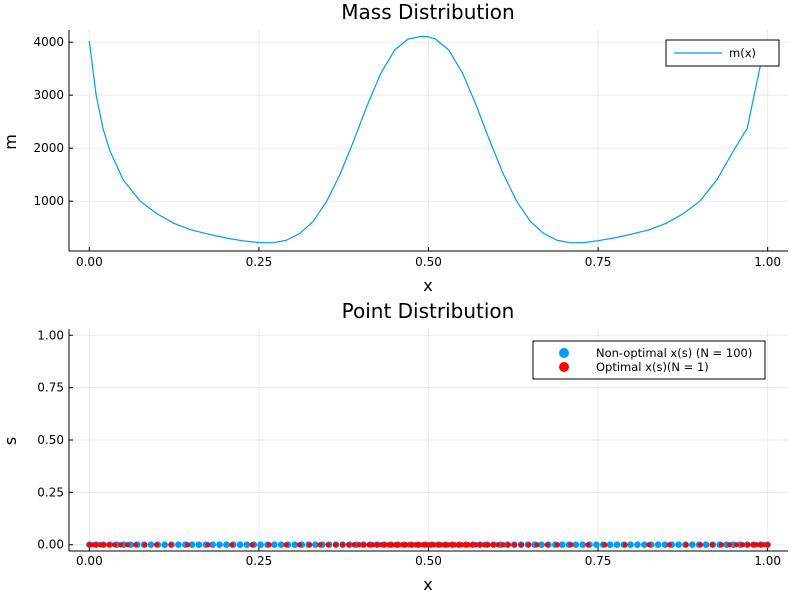 The image size is (800, 600). Describe the element at coordinates (48, 42) in the screenshot. I see `mass-y-tick-label: 4000` at that location.